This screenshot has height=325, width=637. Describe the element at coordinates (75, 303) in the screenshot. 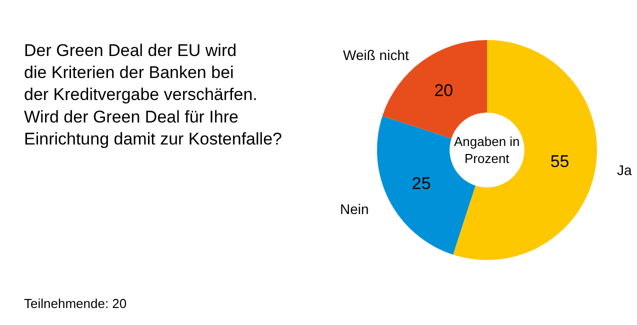

I see `text: Teilnehmende: 20` at that location.